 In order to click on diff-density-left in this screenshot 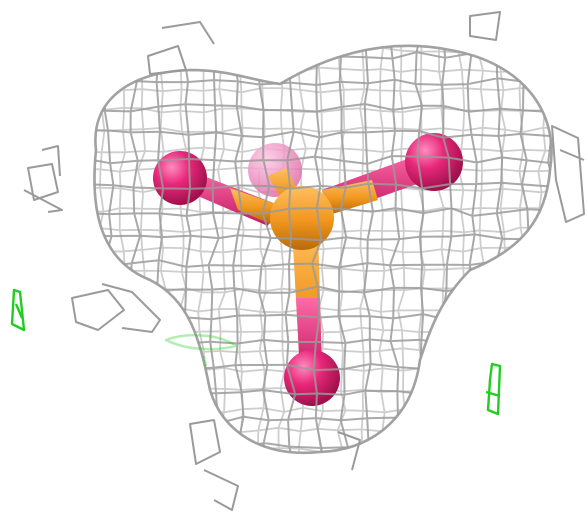, I will do `click(18, 310)`.